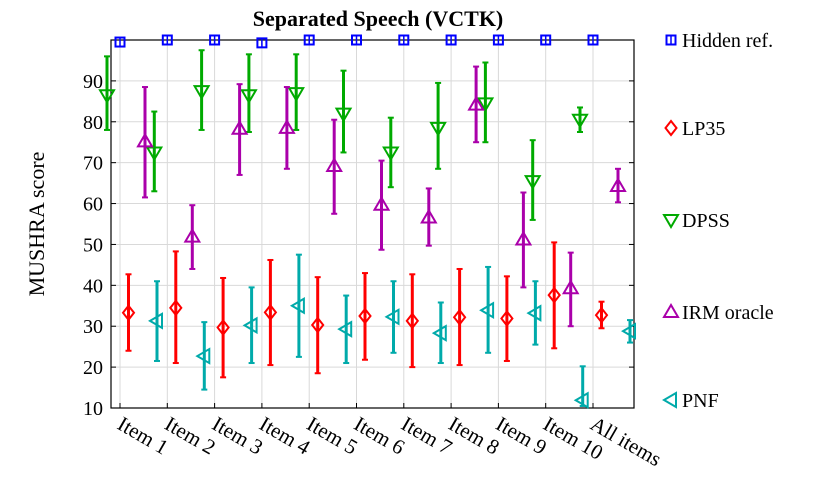 The width and height of the screenshot is (830, 492). Describe the element at coordinates (93, 286) in the screenshot. I see `y-tick-label: 40` at that location.